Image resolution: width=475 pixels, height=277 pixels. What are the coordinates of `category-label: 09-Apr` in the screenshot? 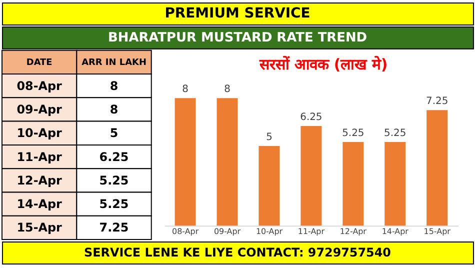 It's located at (39, 109).